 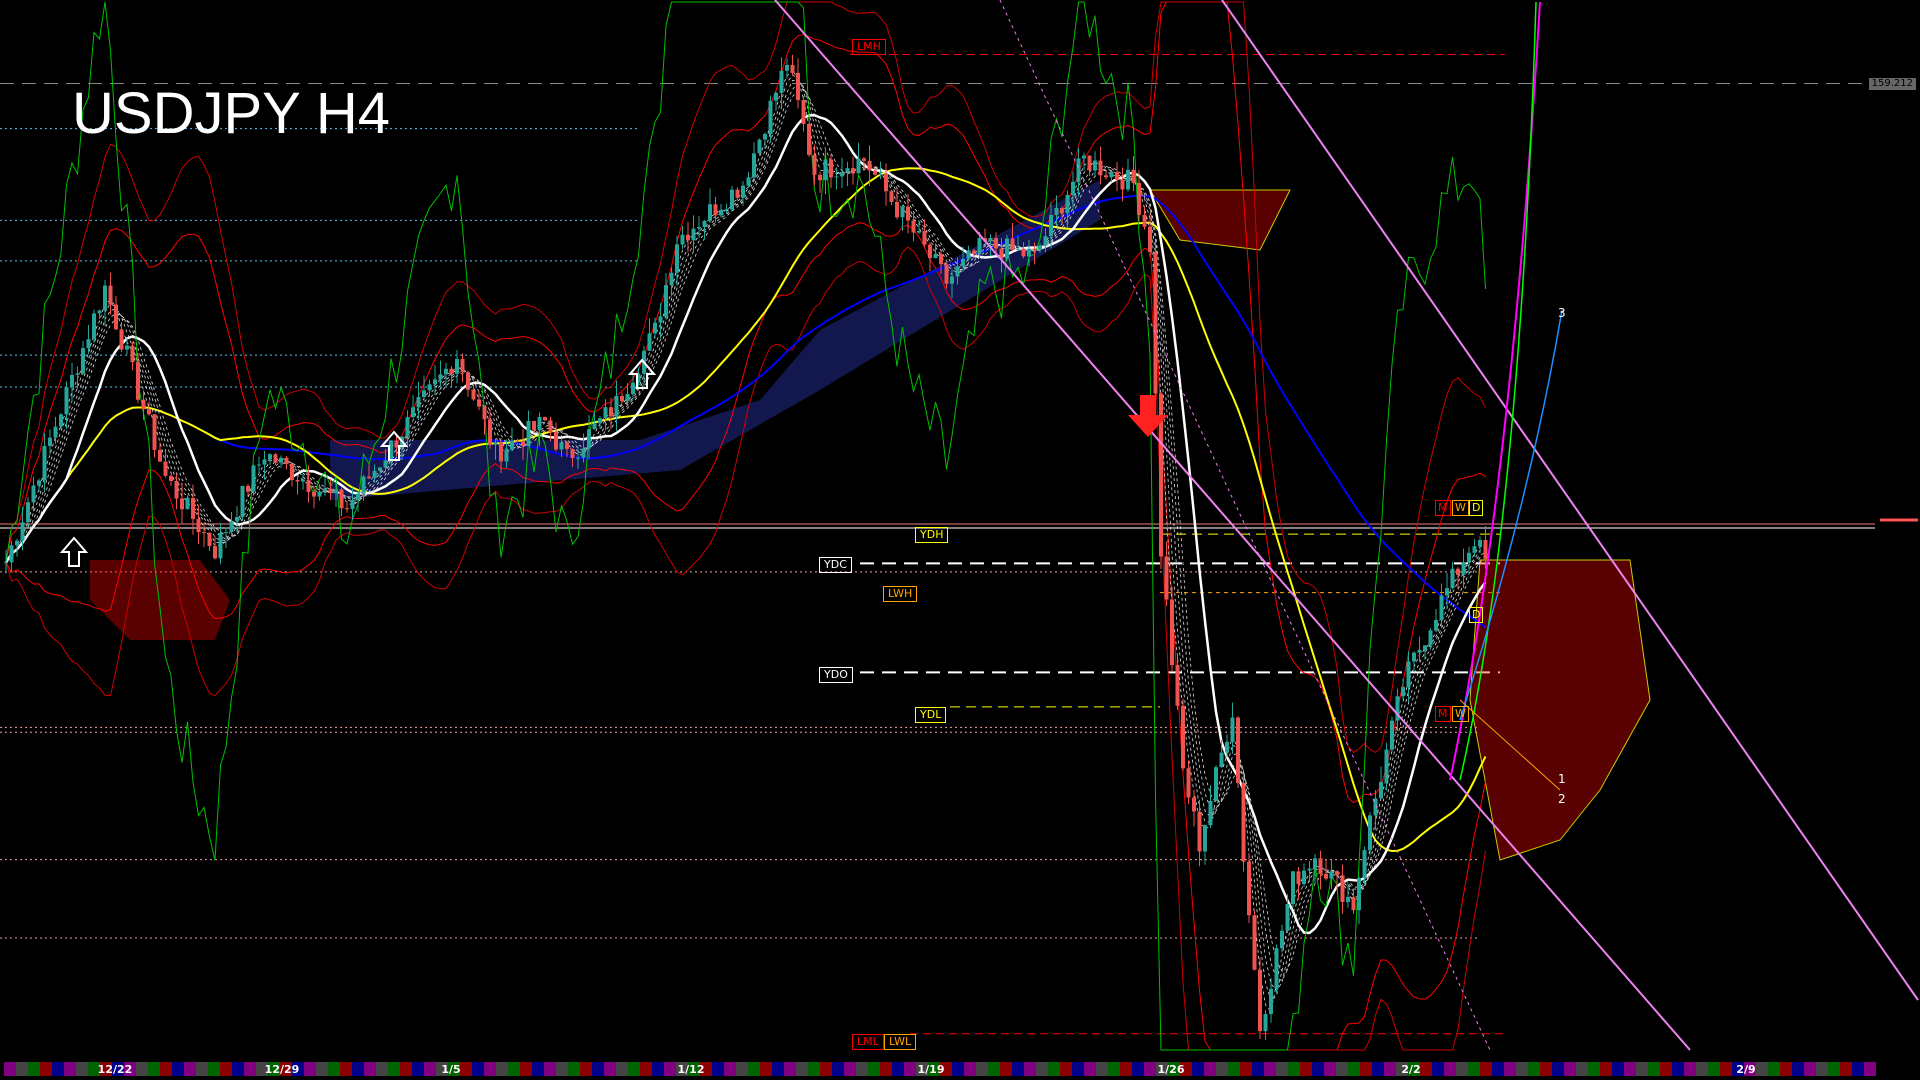 I want to click on x-tick-label: 1/5, so click(x=451, y=1069).